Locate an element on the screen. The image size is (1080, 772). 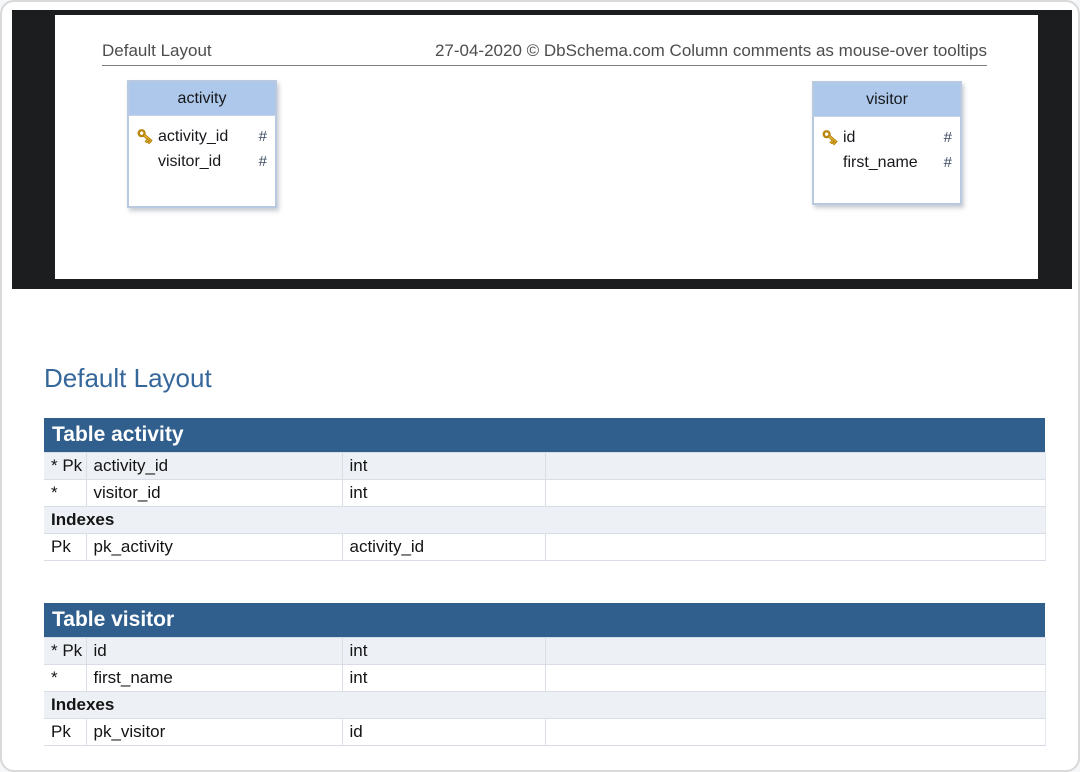
index-name-cell: pk_visitor is located at coordinates (214, 732).